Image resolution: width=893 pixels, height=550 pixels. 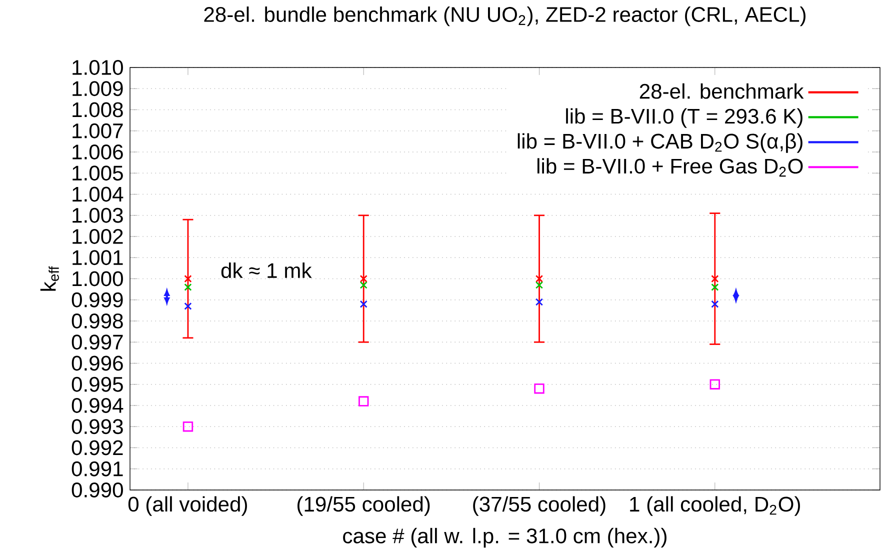 I want to click on legend-label: lib = B-VII.0 (T = 293.6 K), so click(x=684, y=118).